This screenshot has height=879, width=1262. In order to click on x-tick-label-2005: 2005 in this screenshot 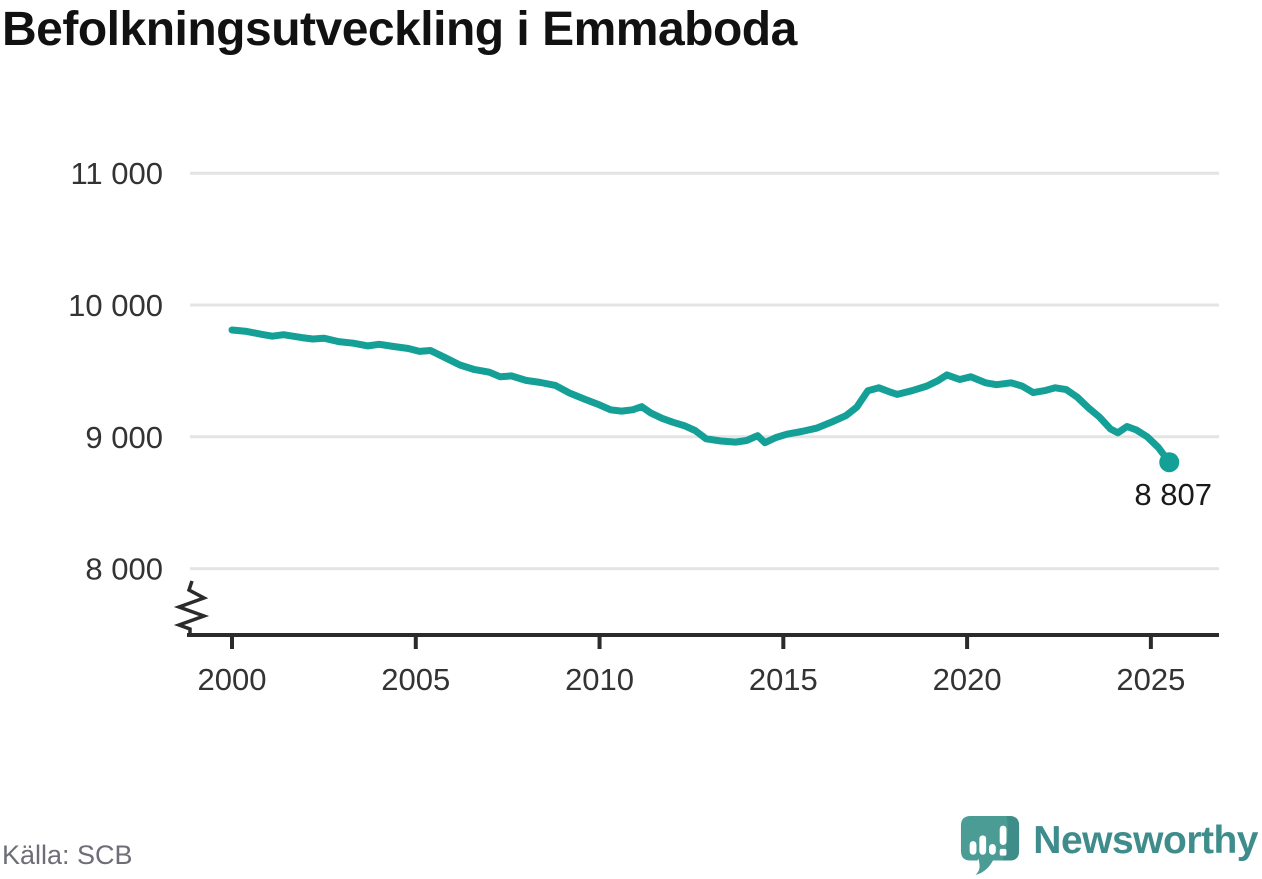, I will do `click(415, 679)`.